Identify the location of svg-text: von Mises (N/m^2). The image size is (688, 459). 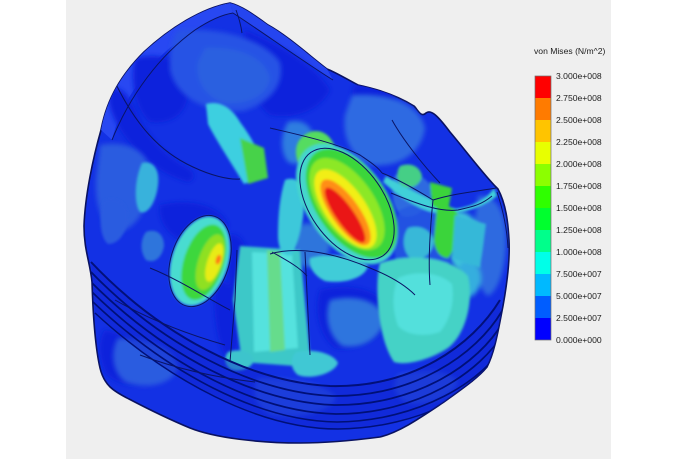
(569, 51).